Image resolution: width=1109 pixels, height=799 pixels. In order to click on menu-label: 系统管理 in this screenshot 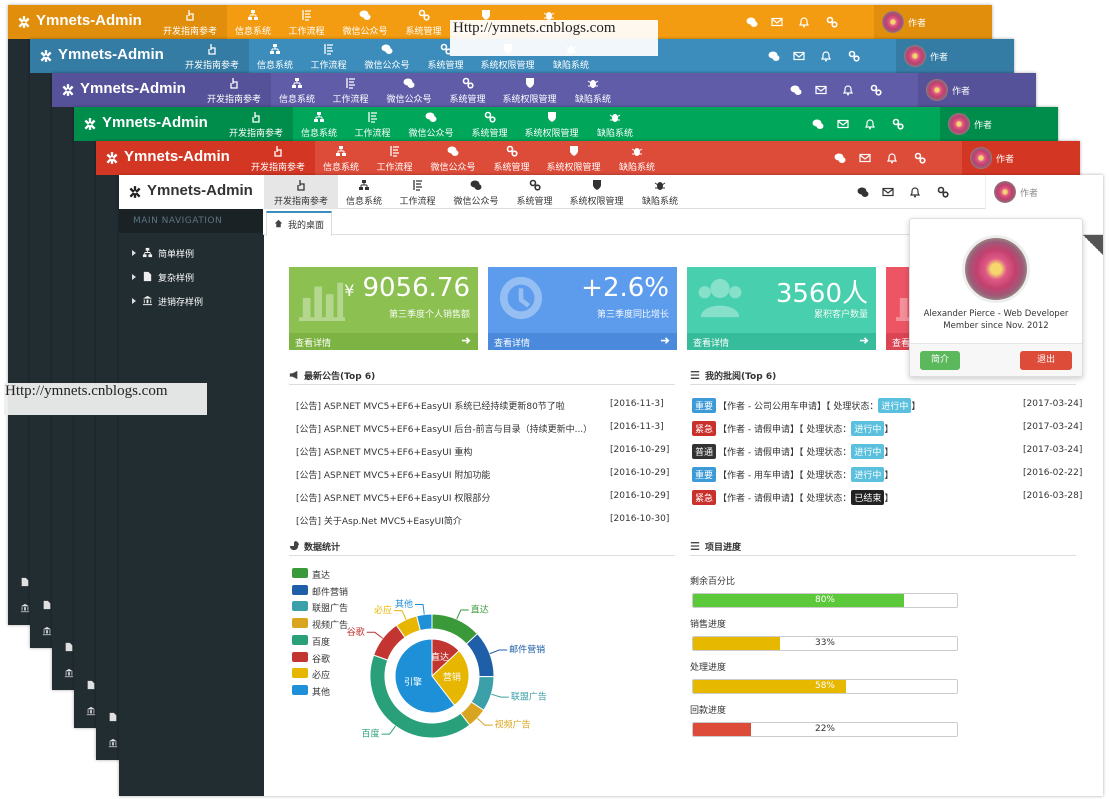, I will do `click(423, 32)`.